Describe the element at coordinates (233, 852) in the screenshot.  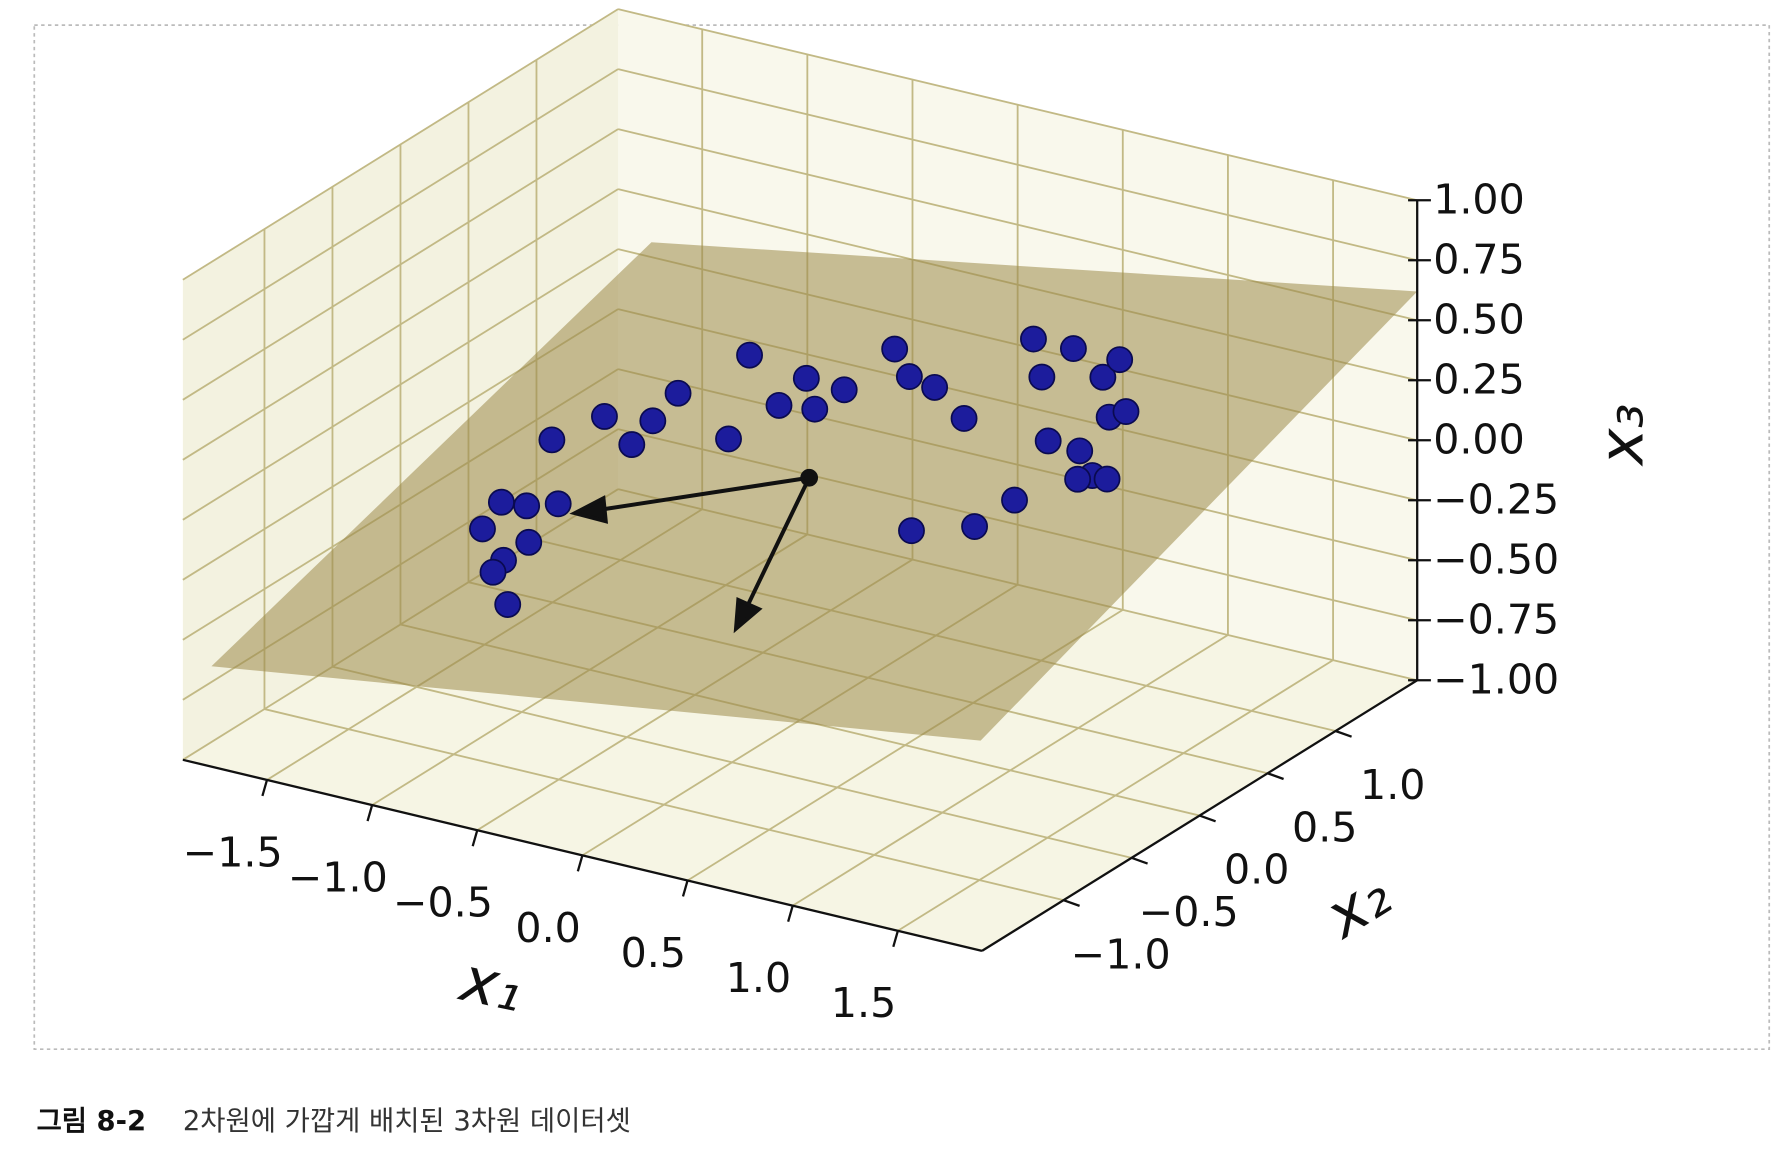
I see `x-tick-label: −1.5` at that location.